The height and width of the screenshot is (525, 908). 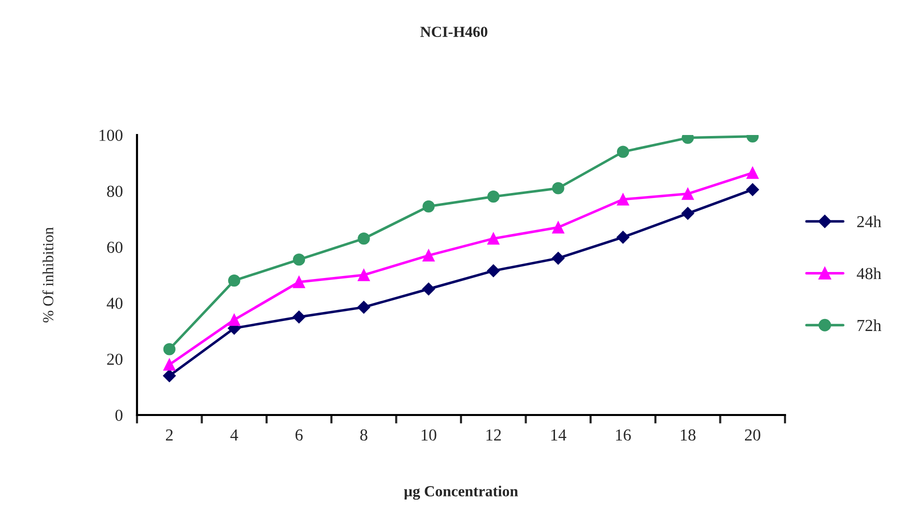 I want to click on x-tick-label: 20, so click(x=752, y=435).